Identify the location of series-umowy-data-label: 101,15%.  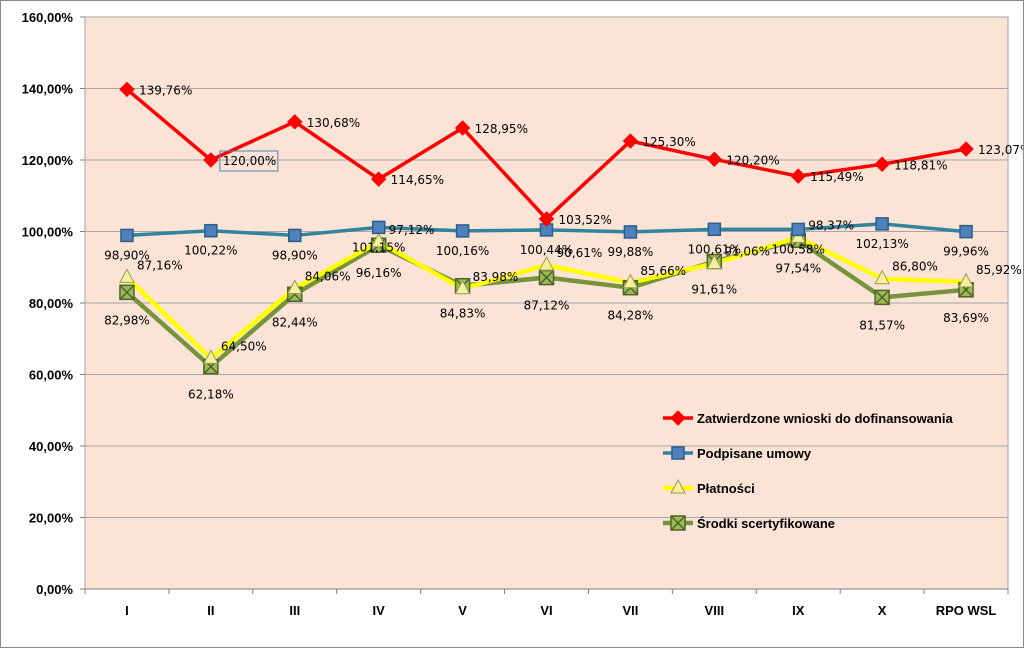
(378, 247).